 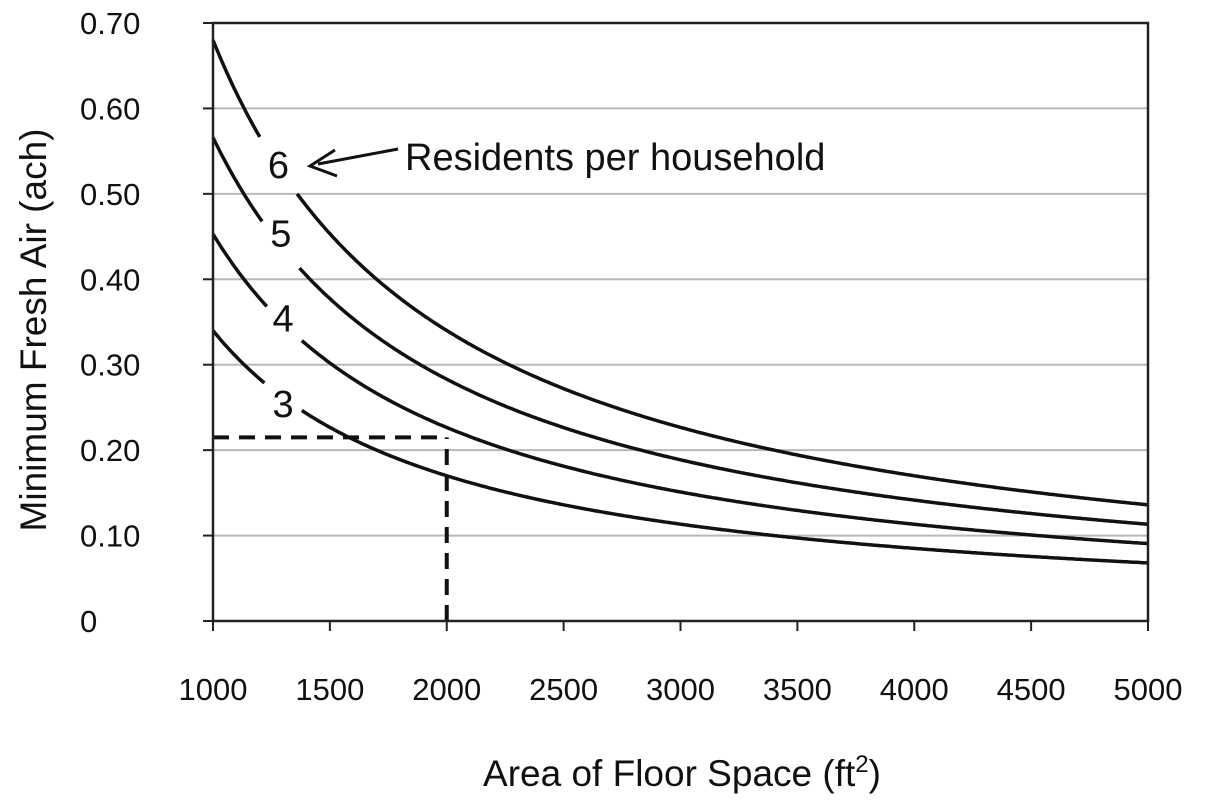 I want to click on reference-lines, so click(x=331, y=528).